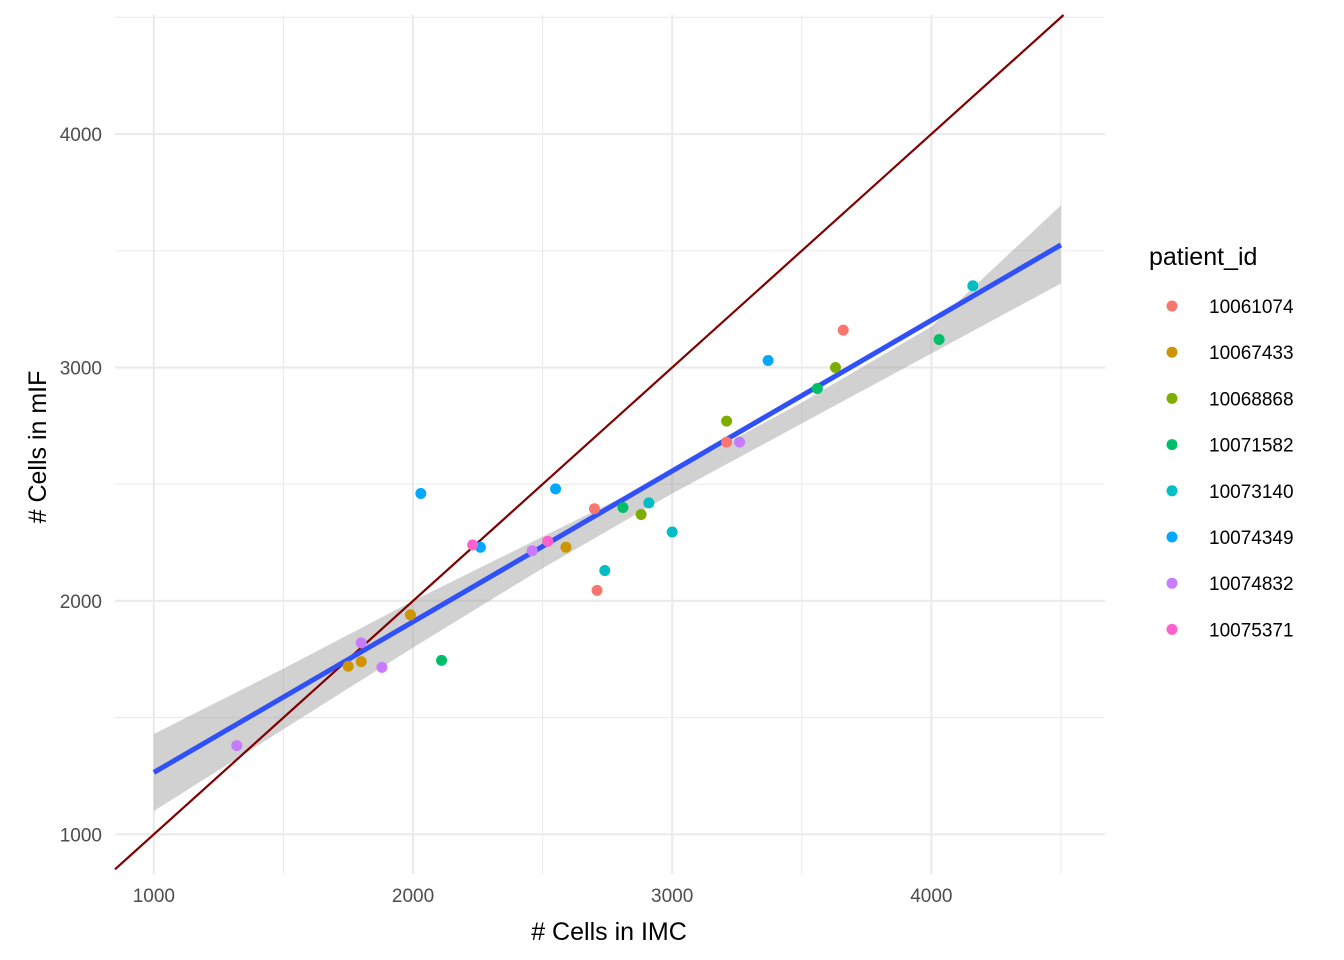  I want to click on legend-label-10068868: 10068868, so click(1251, 399).